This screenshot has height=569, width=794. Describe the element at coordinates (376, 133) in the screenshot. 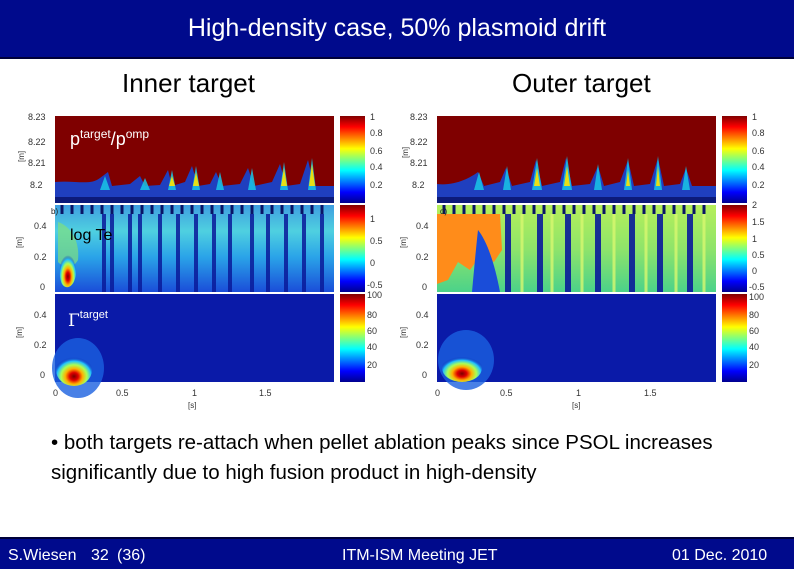

I see `inner-cb-top-1: 0.8` at that location.